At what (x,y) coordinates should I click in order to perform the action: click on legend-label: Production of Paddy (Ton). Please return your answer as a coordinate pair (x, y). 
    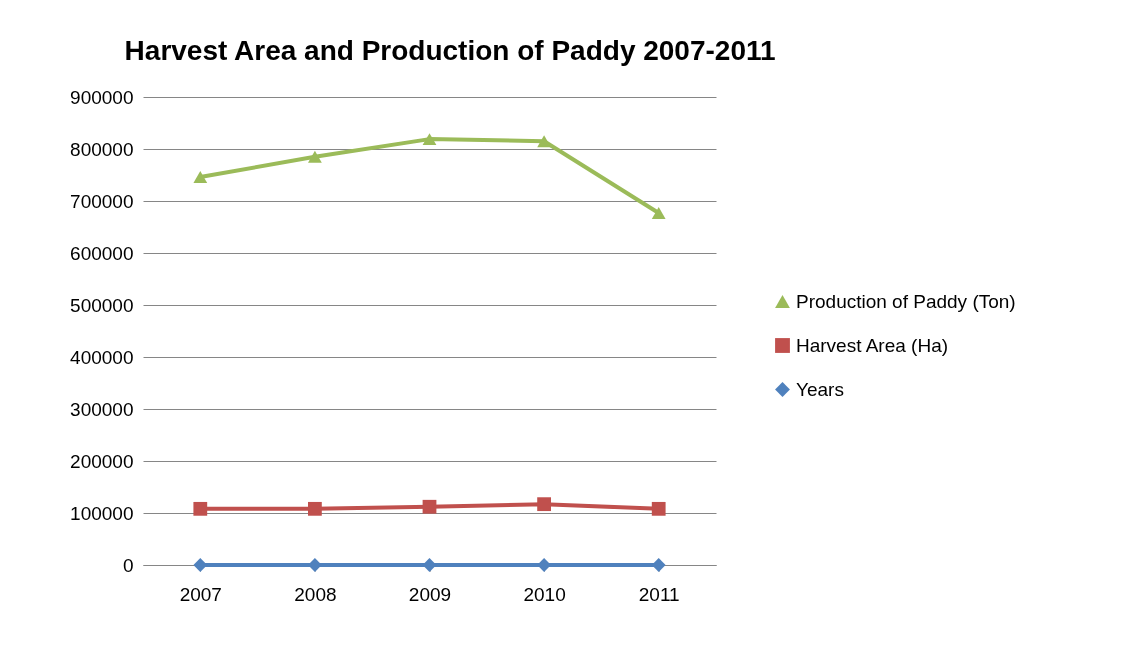
    Looking at the image, I should click on (906, 301).